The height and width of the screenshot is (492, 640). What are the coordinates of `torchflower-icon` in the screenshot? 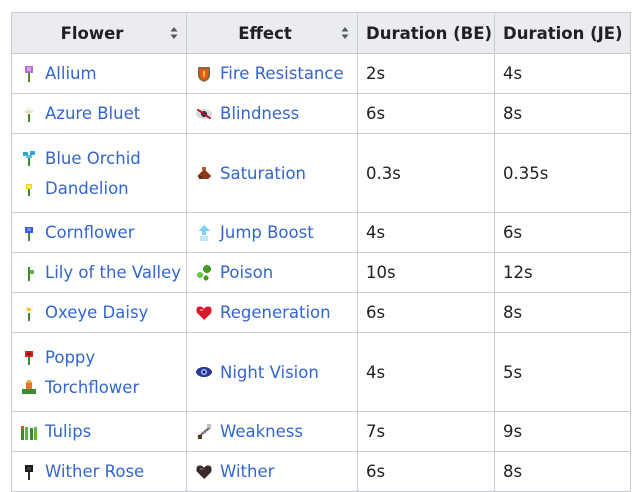 It's located at (29, 387).